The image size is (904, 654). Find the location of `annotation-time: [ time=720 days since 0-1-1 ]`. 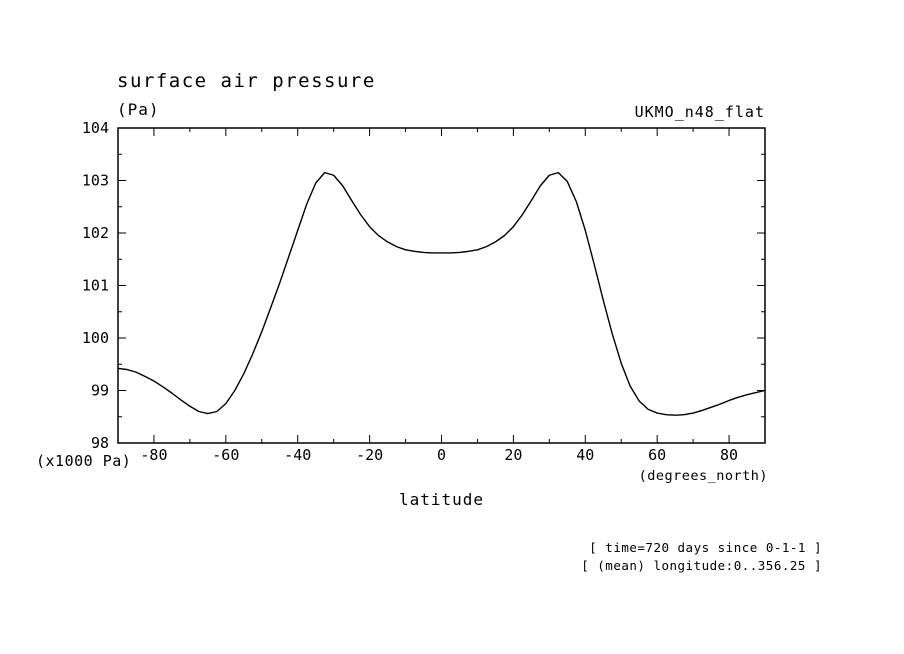

annotation-time: [ time=720 days since 0-1-1 ] is located at coordinates (705, 547).